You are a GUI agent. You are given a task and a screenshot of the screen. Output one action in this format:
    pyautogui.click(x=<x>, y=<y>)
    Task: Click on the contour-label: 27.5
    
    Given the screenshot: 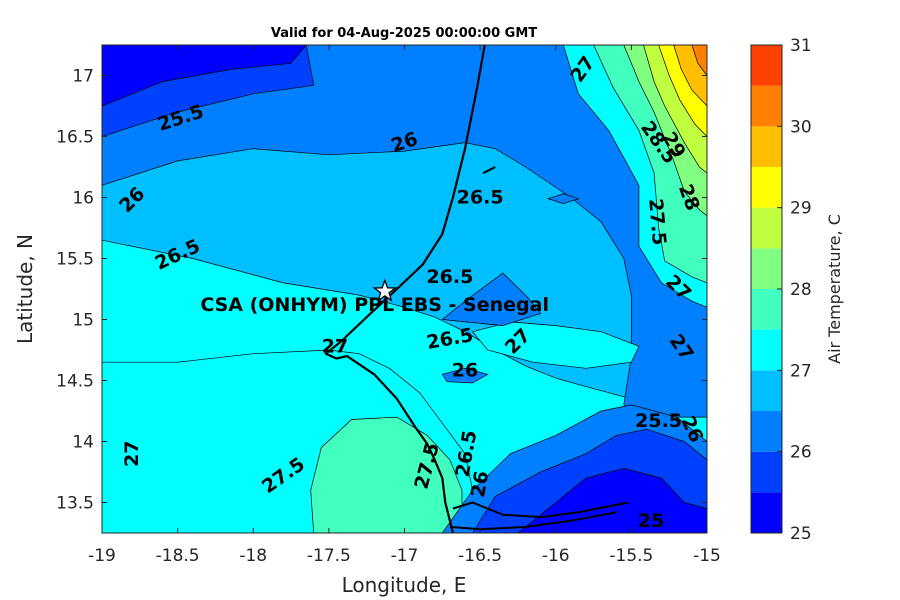 What is the action you would take?
    pyautogui.click(x=657, y=222)
    